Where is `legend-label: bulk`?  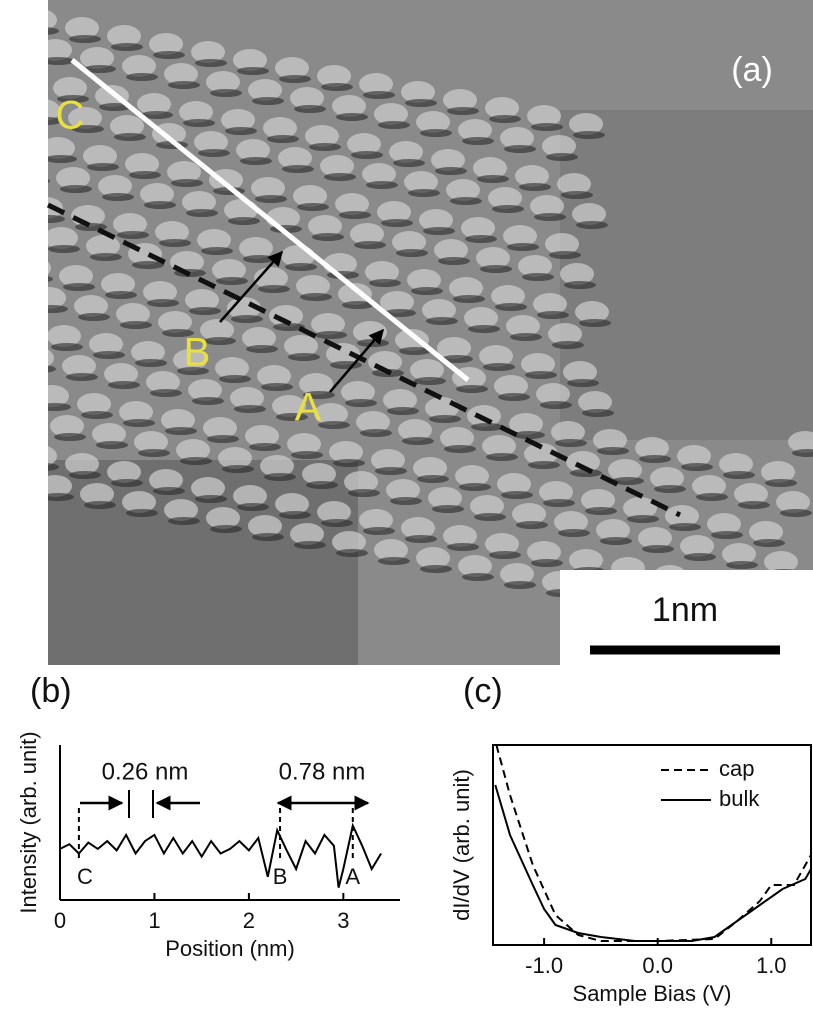 legend-label: bulk is located at coordinates (739, 798).